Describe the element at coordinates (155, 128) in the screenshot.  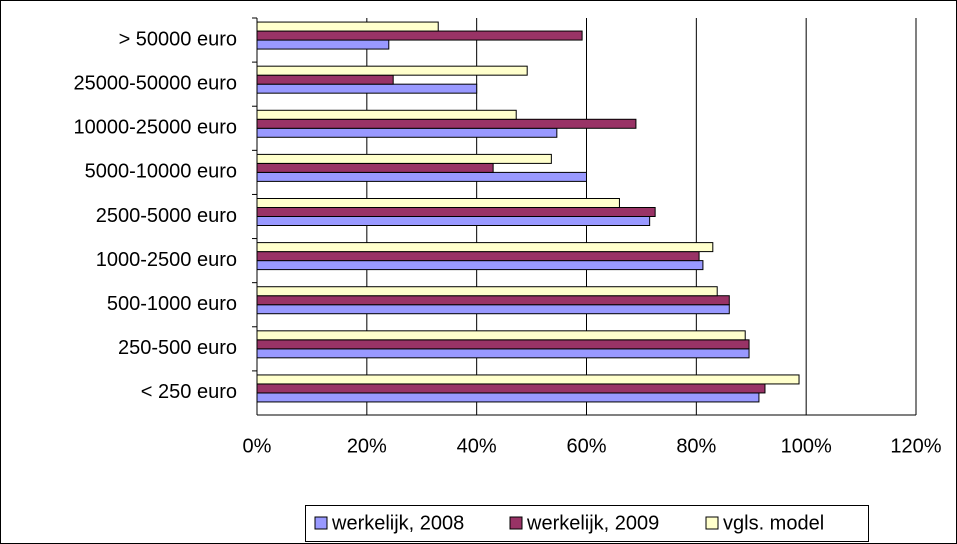
I see `y-tick-label: 10000-25000 euro` at that location.